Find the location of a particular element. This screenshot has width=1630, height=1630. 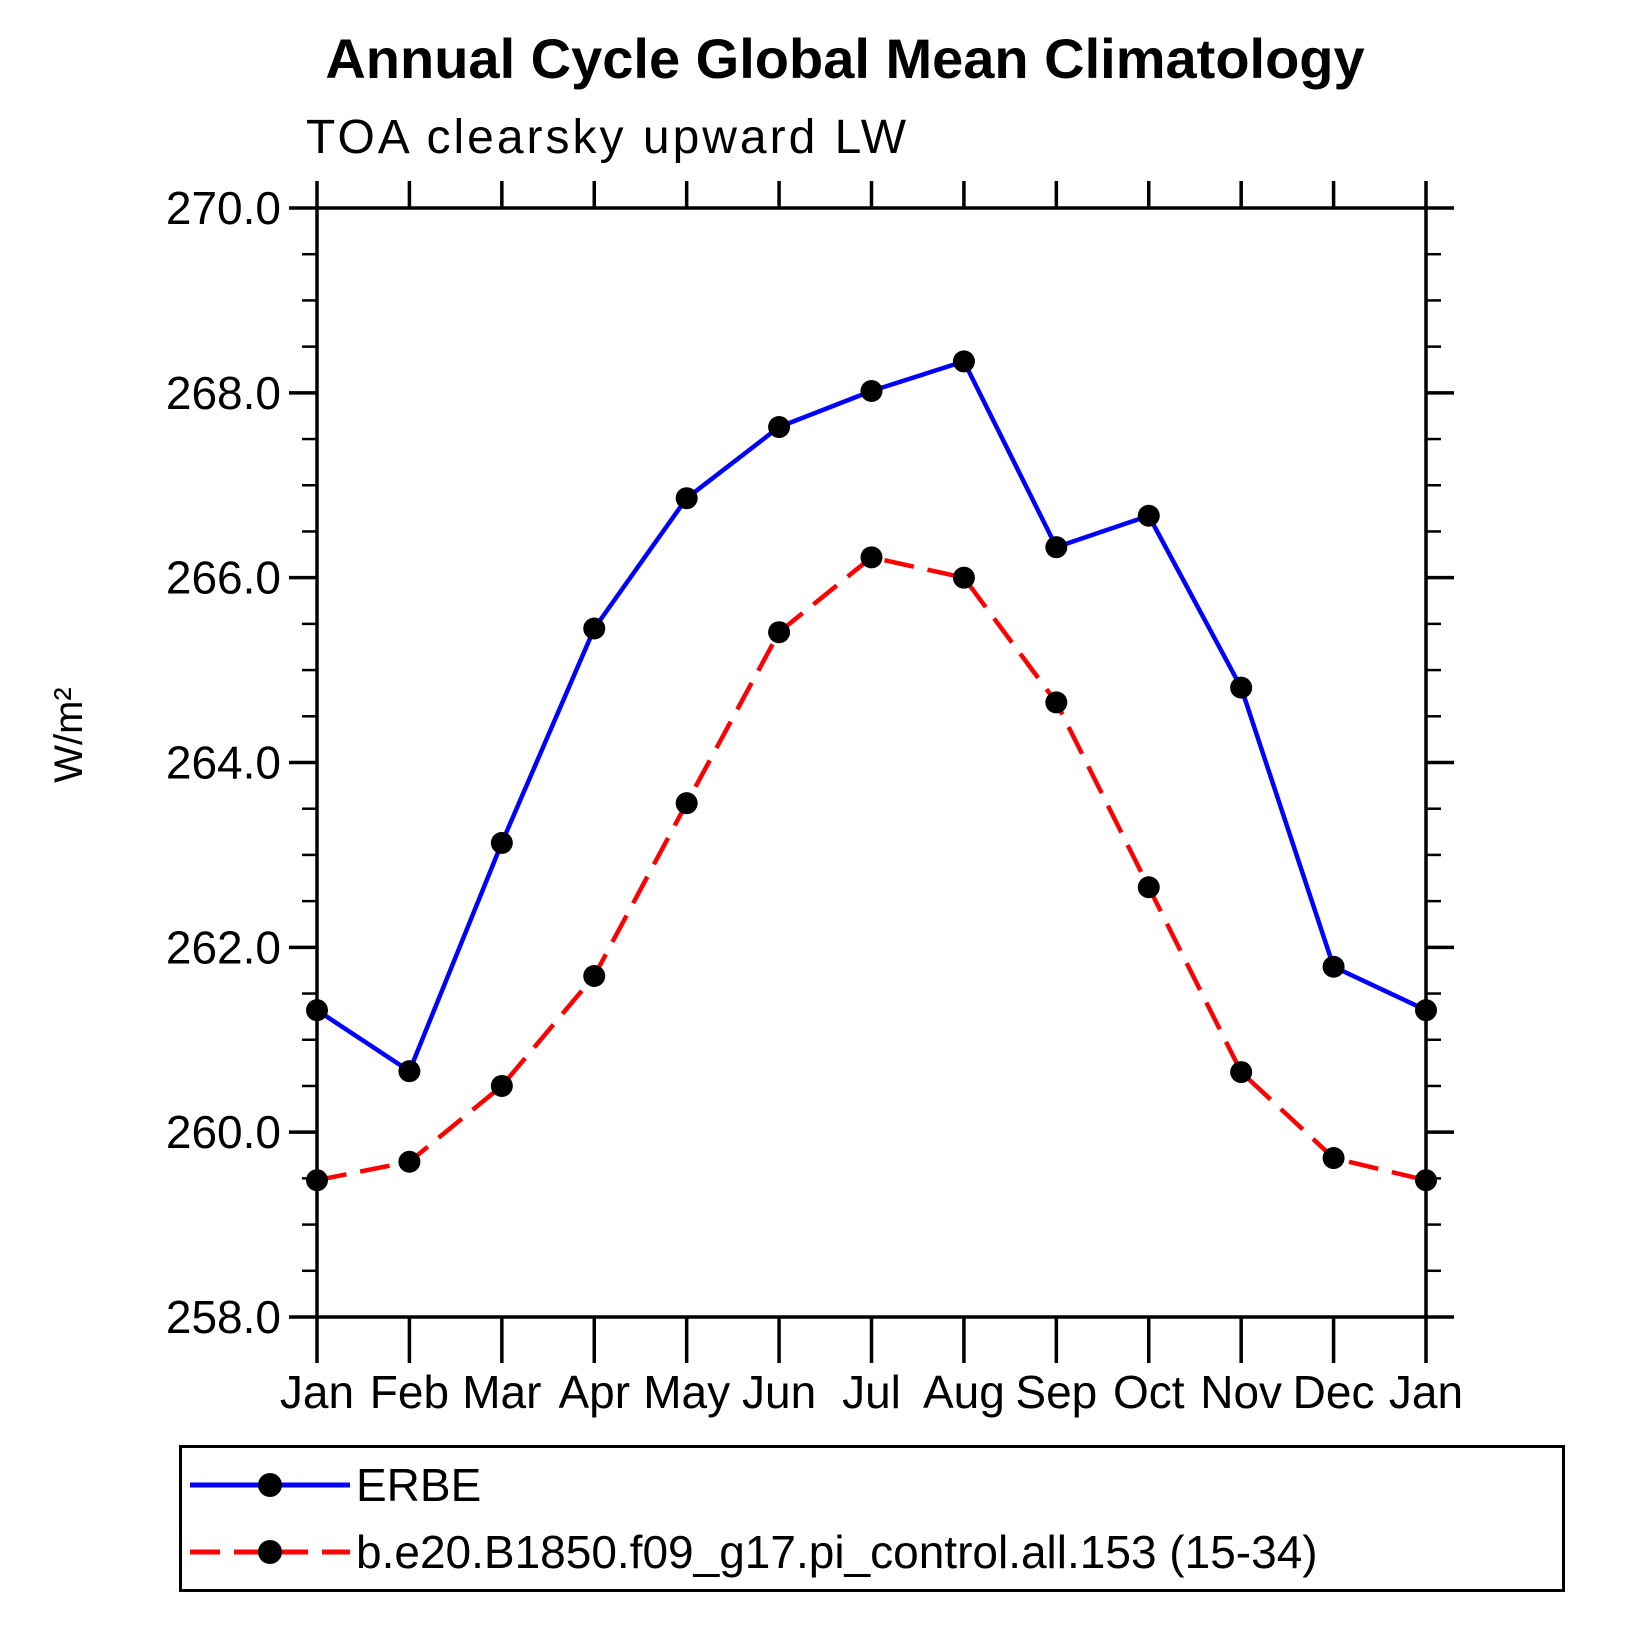

x-tick-label: Nov is located at coordinates (1241, 1392).